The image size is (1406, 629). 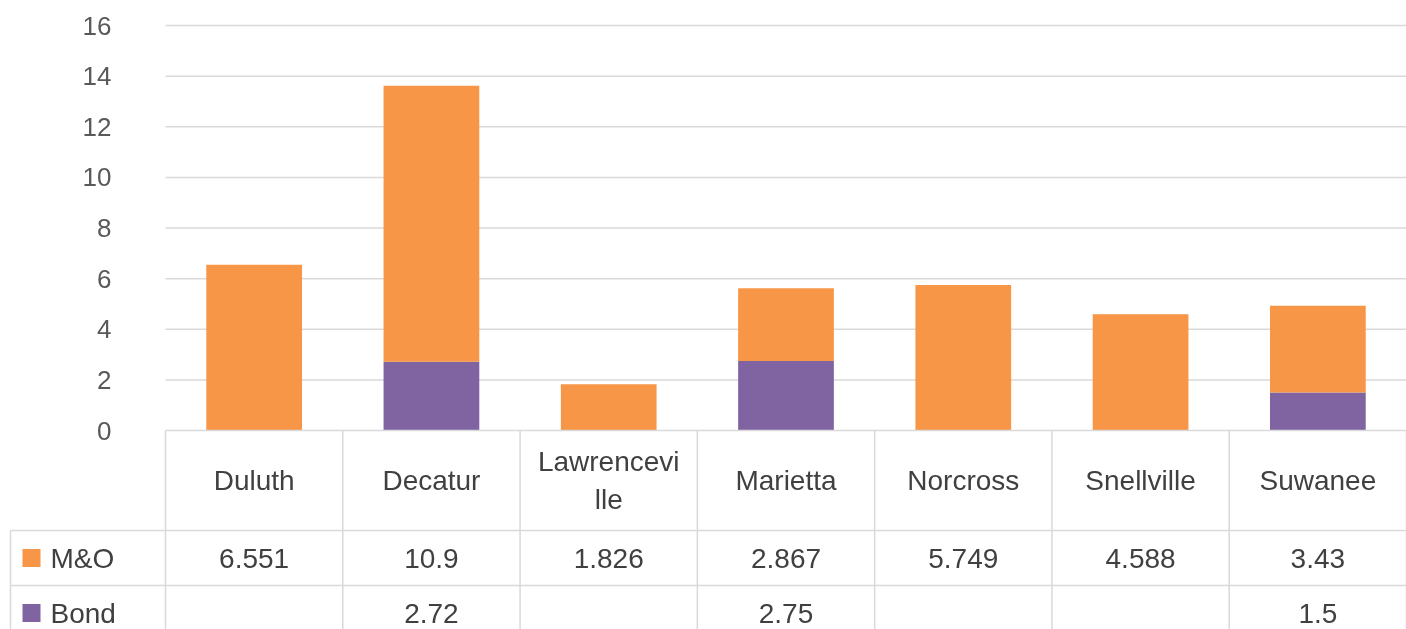 I want to click on y-tick-label: 4, so click(x=104, y=329).